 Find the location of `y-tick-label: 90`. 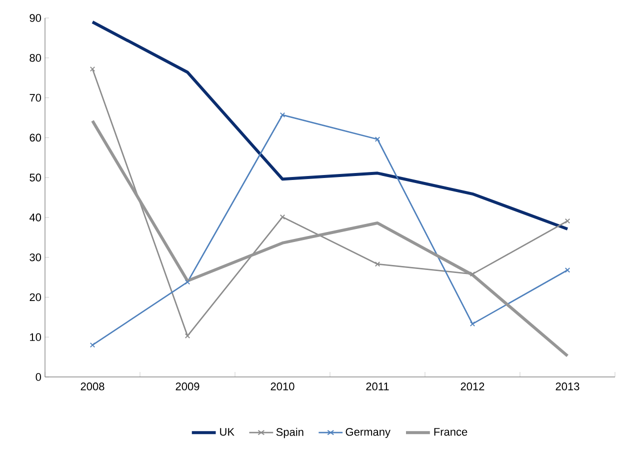

y-tick-label: 90 is located at coordinates (36, 18).